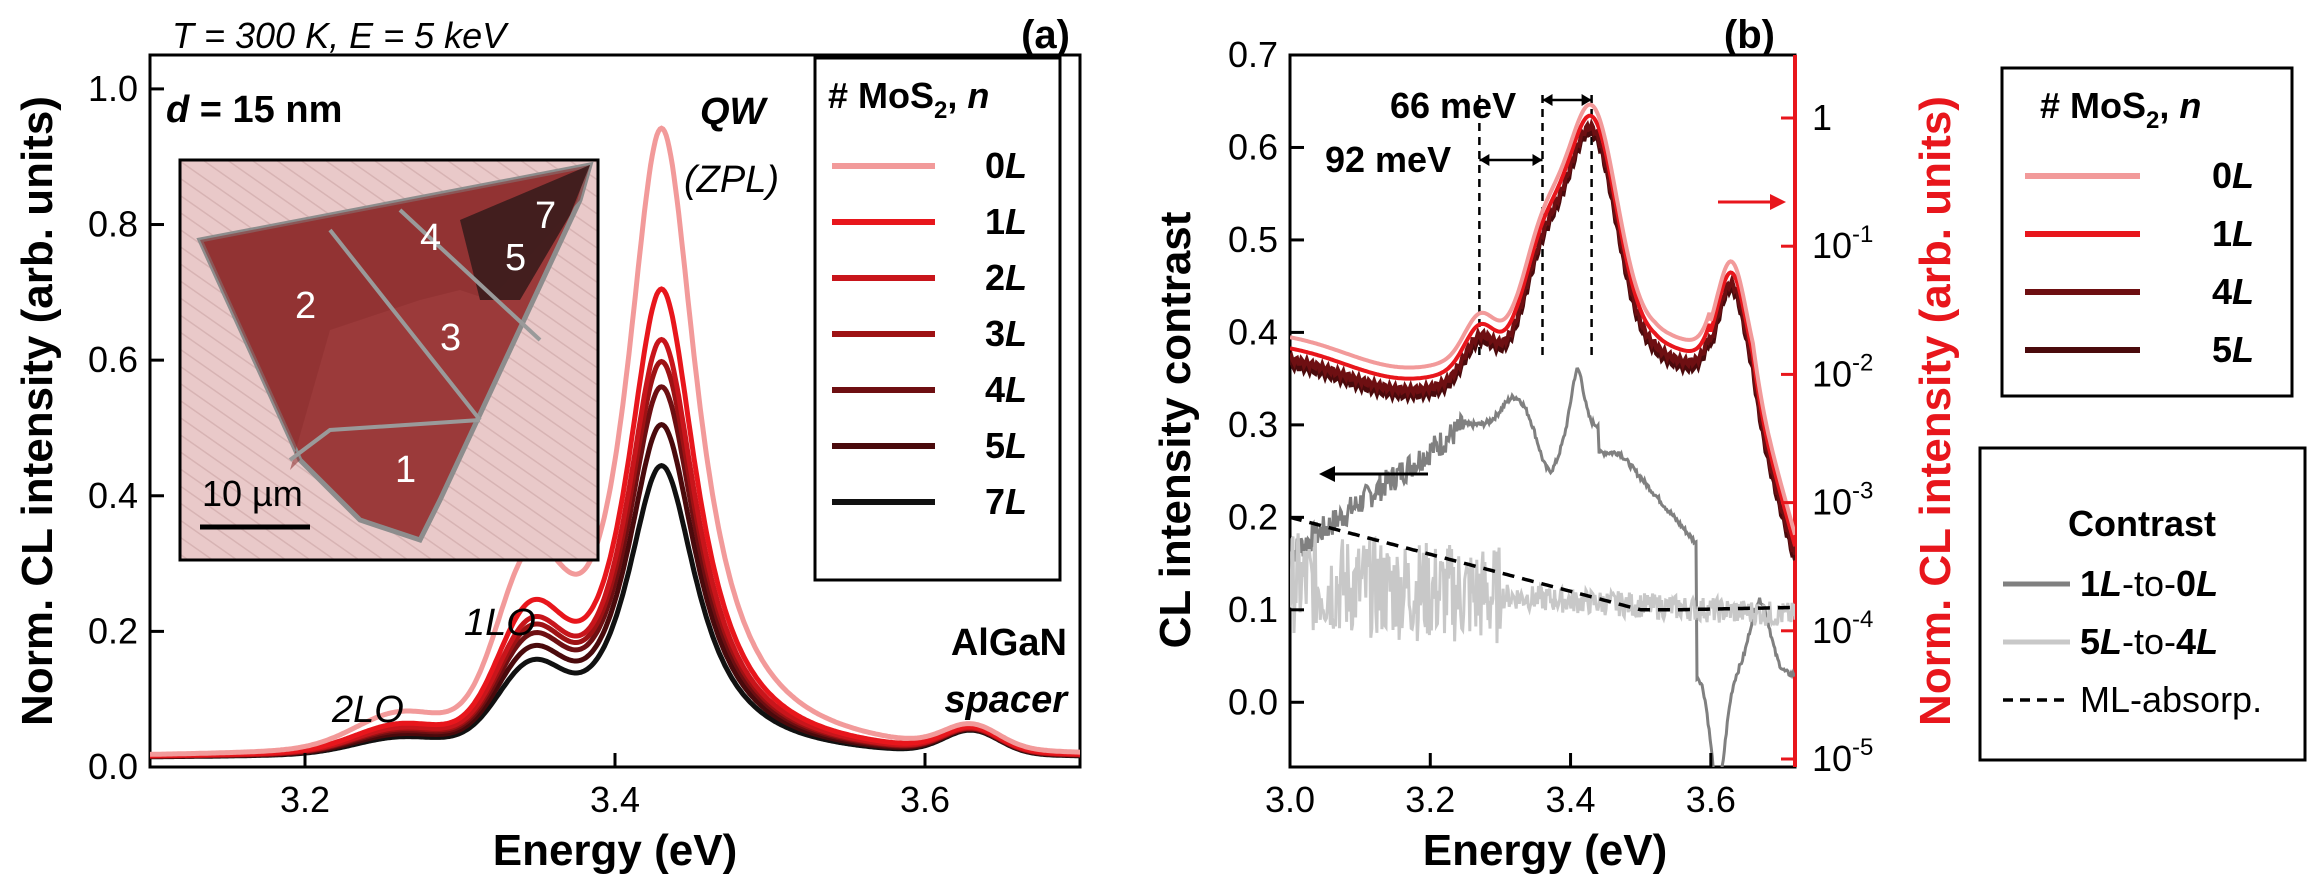 Image resolution: width=2312 pixels, height=892 pixels. What do you see at coordinates (1842, 243) in the screenshot?
I see `y-tick-label-right-b: 10⁻¹` at bounding box center [1842, 243].